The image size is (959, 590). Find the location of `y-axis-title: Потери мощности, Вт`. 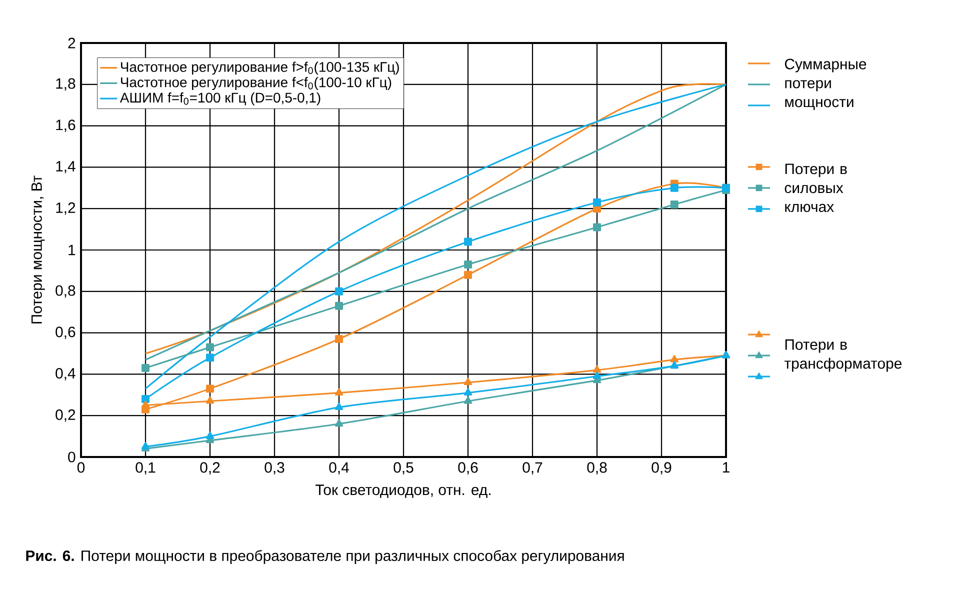

y-axis-title: Потери мощности, Вт is located at coordinates (38, 250).